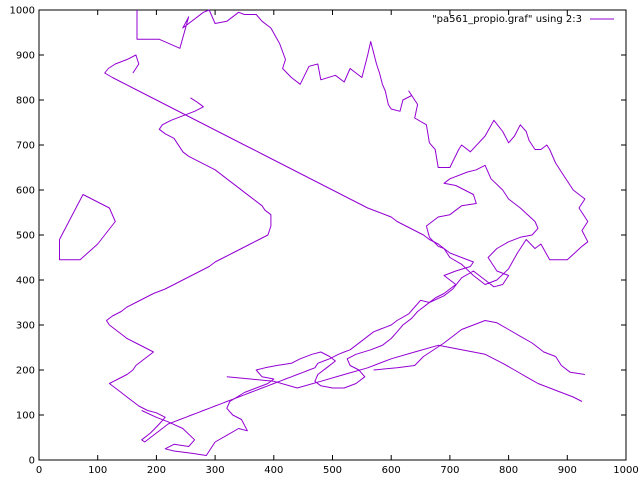 The width and height of the screenshot is (640, 480). Describe the element at coordinates (25, 326) in the screenshot. I see `y-tick-label: 300` at that location.